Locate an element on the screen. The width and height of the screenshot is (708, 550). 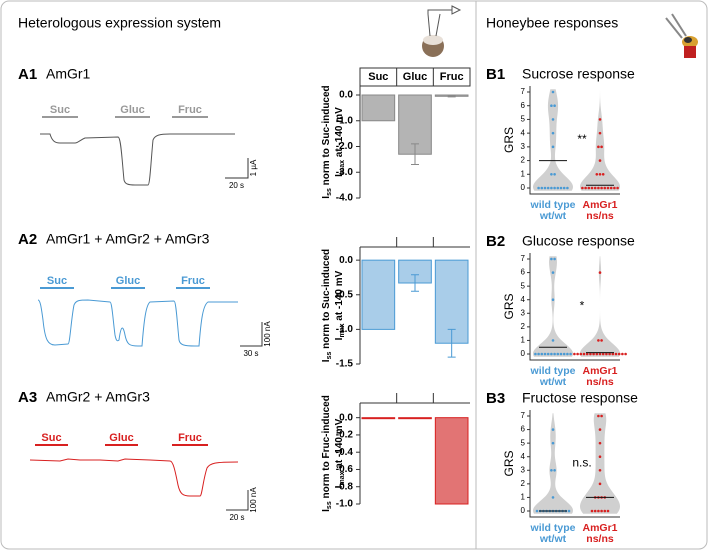
panel-label: A3 is located at coordinates (27, 397).